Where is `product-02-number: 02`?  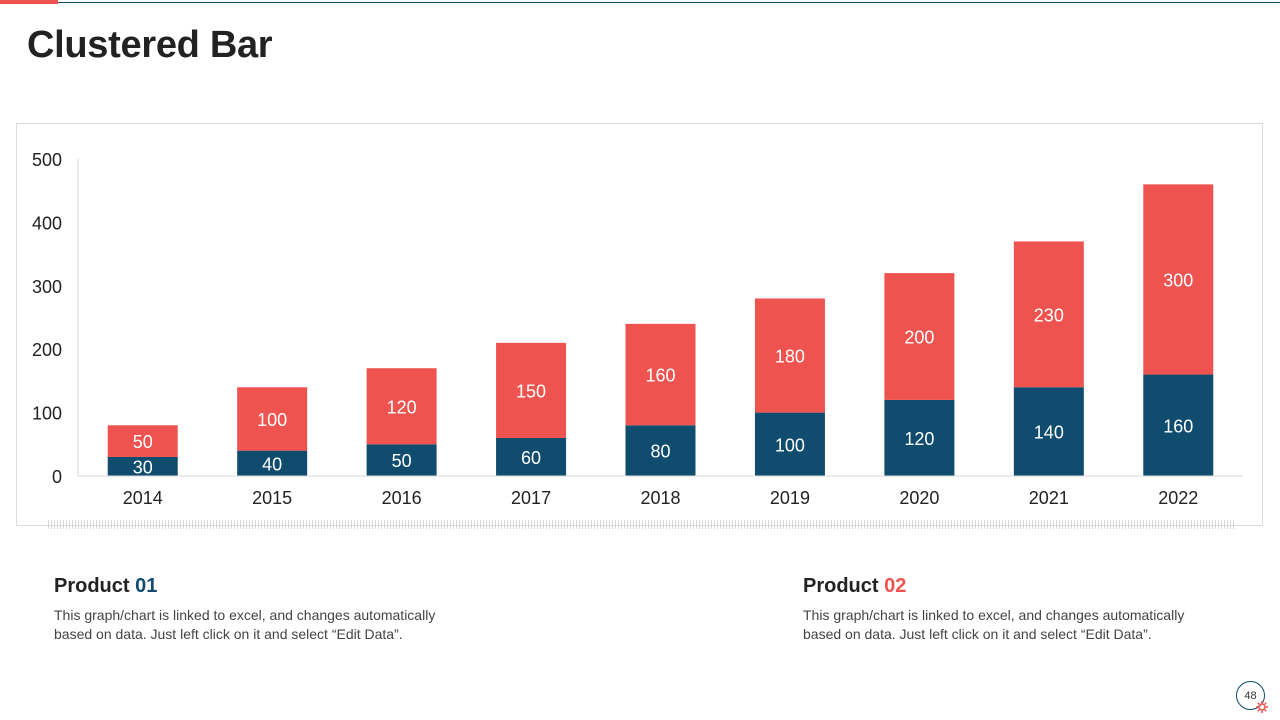 product-02-number: 02 is located at coordinates (895, 586).